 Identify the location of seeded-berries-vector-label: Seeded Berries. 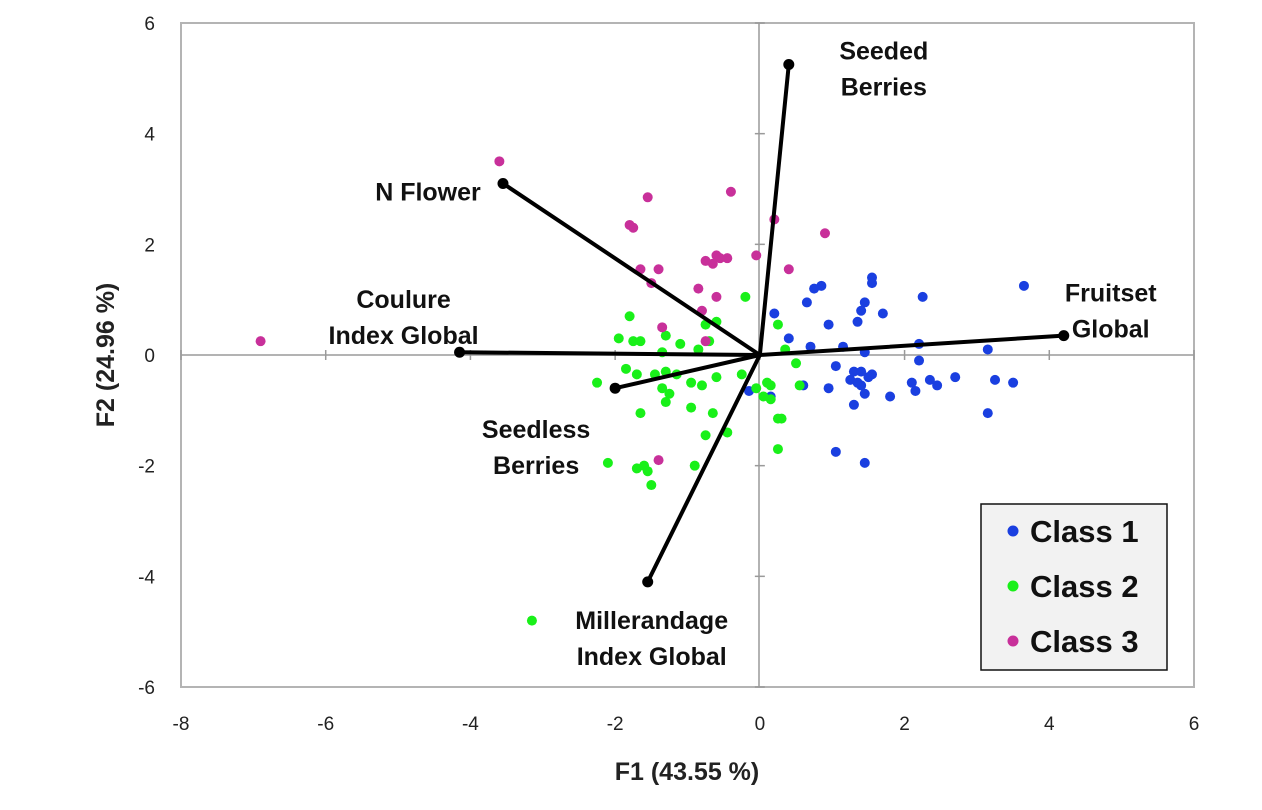
(883, 70).